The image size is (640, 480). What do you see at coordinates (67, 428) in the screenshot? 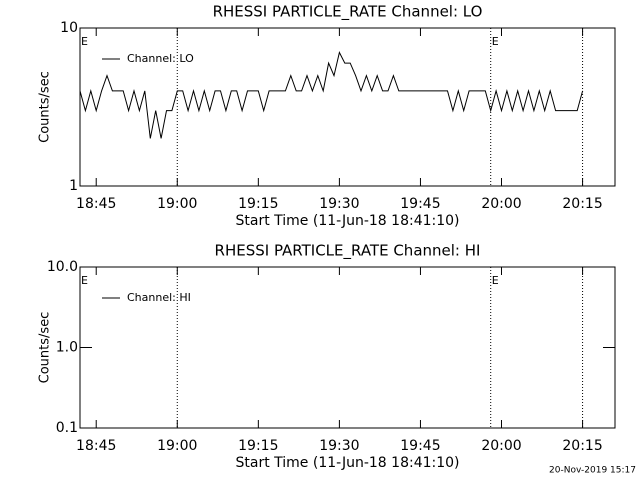
I see `y-tick-label: 0.1` at bounding box center [67, 428].